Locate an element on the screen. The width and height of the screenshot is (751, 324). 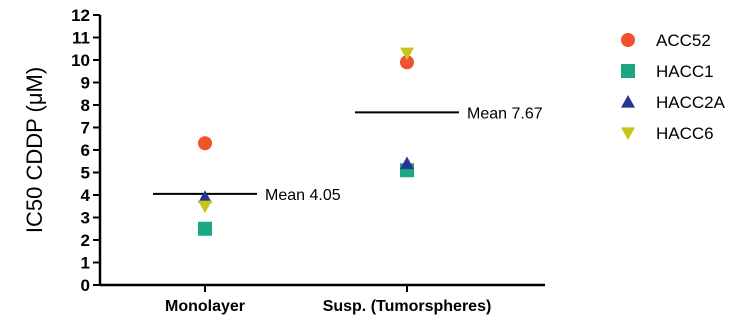
y-tick-label: 12 is located at coordinates (80, 15).